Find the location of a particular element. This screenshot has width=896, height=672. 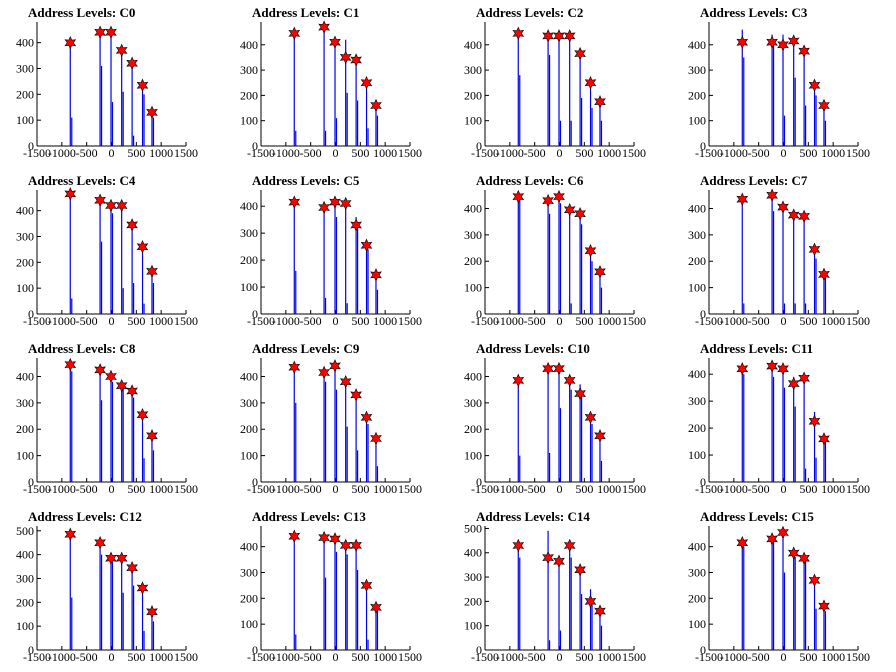

chart-title: Address Levels: C0 is located at coordinates (82, 12).